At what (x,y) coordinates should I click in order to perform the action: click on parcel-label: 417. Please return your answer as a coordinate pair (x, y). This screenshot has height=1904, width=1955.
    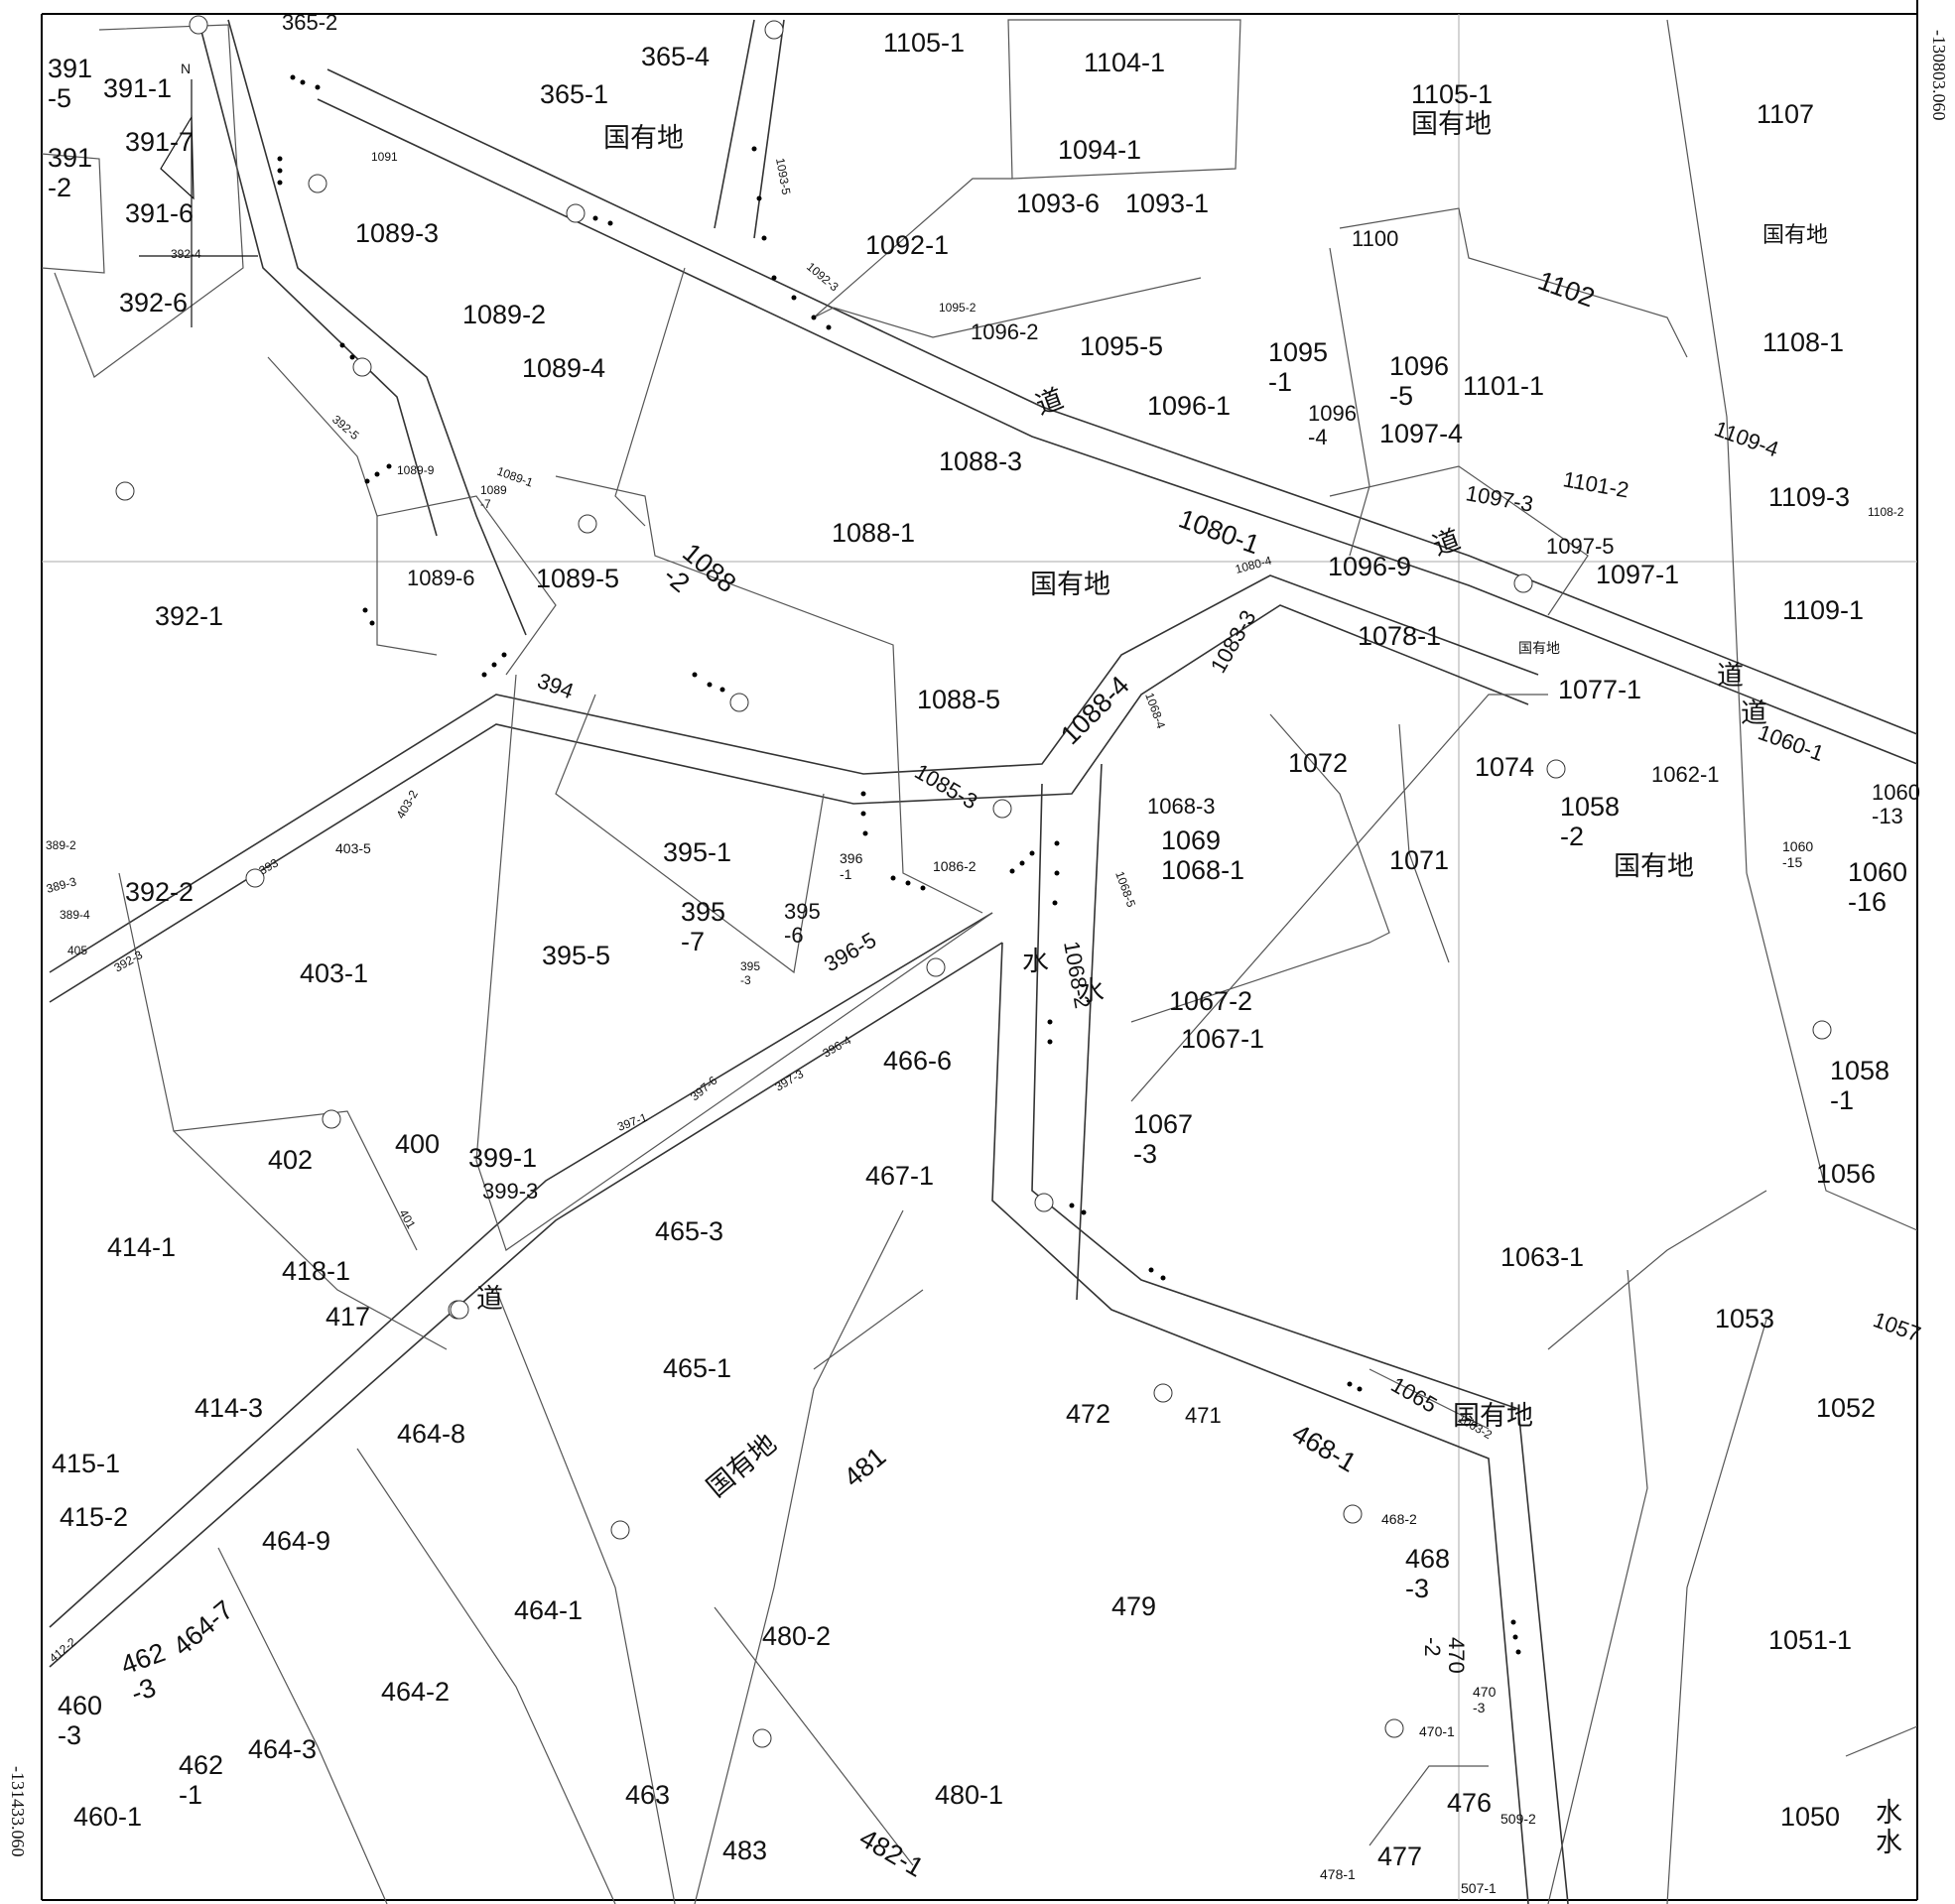
    Looking at the image, I should click on (348, 1317).